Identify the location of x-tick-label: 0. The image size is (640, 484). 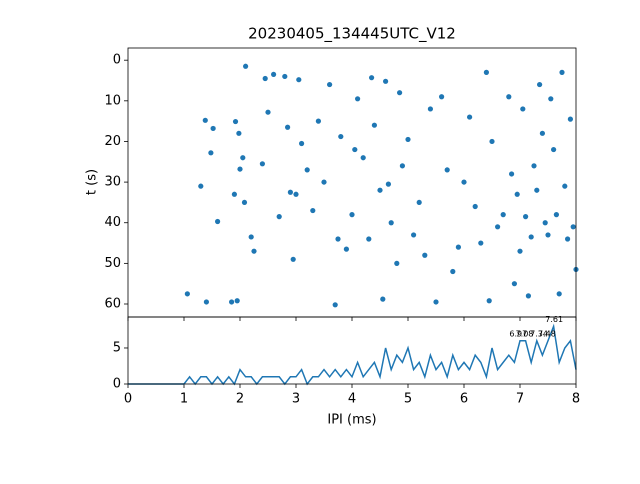
(128, 399).